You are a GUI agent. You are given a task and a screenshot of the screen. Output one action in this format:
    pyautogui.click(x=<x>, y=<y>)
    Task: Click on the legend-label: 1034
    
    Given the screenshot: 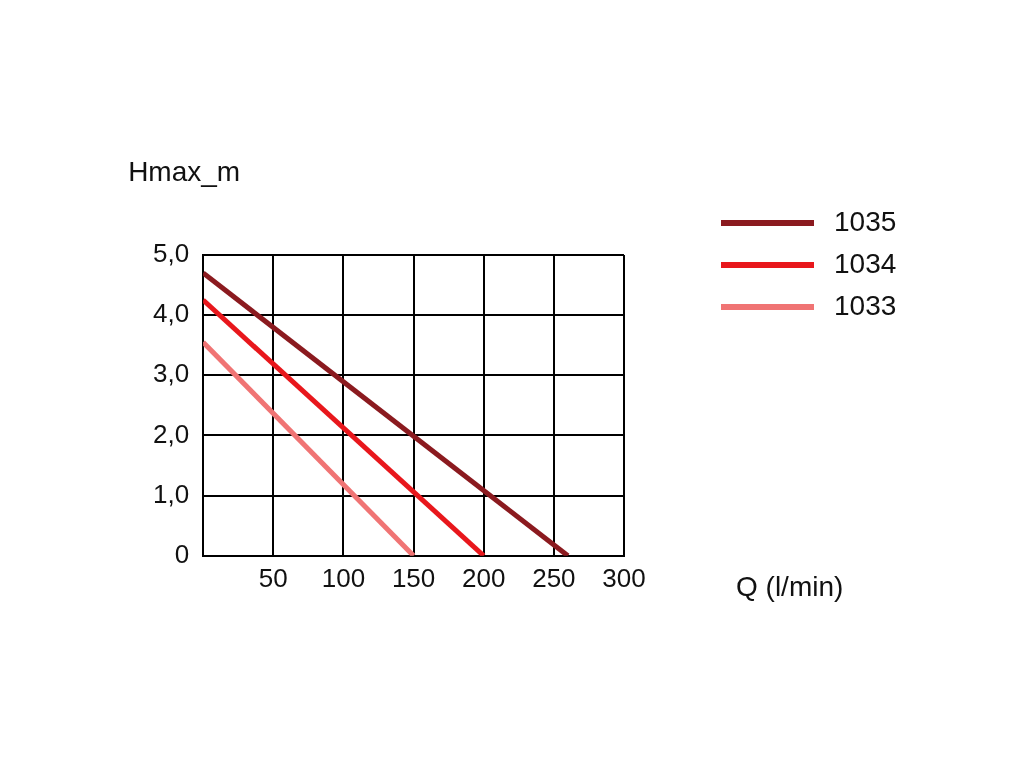 What is the action you would take?
    pyautogui.click(x=865, y=263)
    